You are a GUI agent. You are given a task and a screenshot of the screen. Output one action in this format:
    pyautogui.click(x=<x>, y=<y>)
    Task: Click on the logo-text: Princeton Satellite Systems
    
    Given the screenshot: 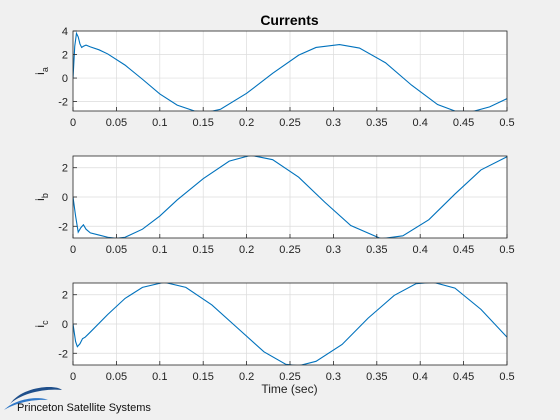 What is the action you would take?
    pyautogui.click(x=84, y=408)
    